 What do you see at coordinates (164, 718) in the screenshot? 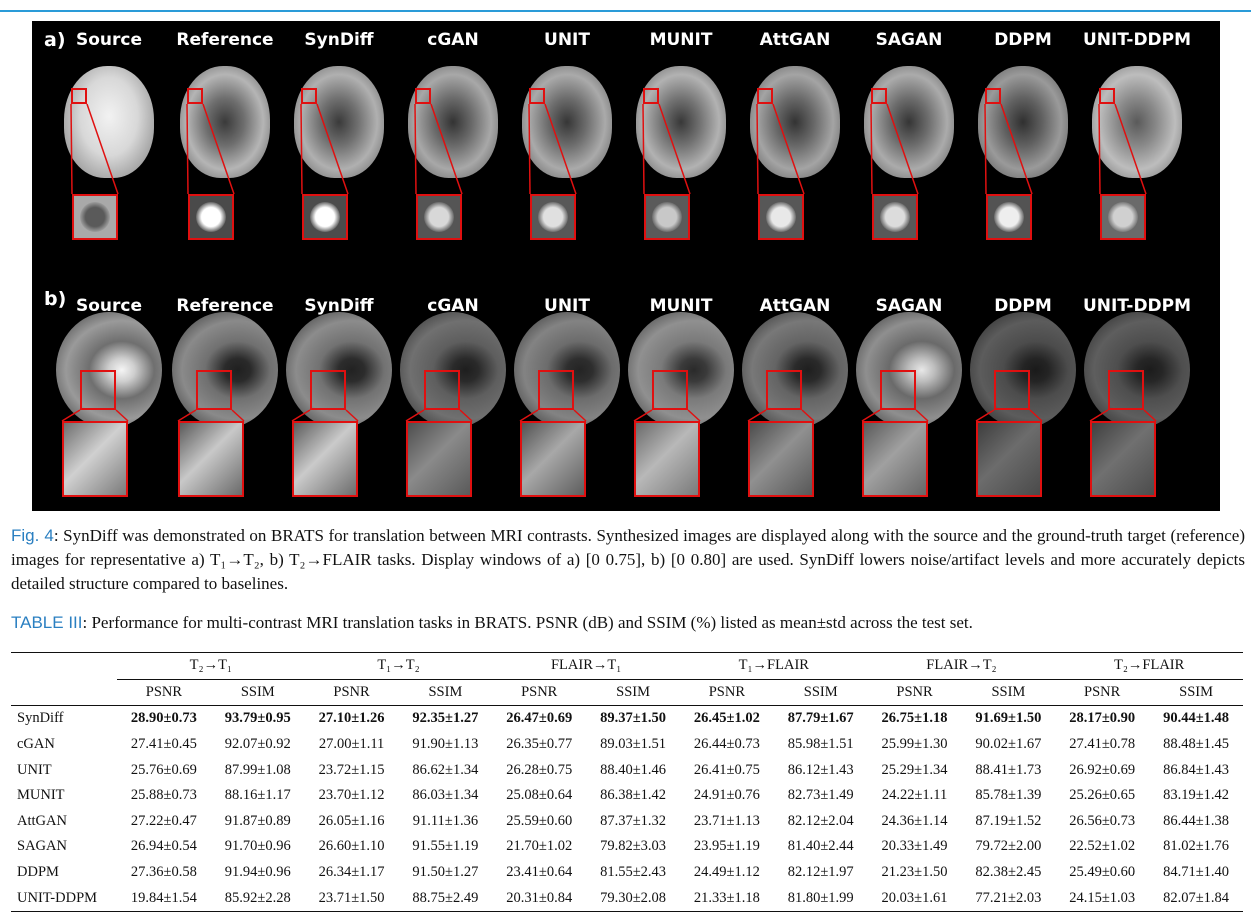
I see `metric-value: 28.90±0.73` at bounding box center [164, 718].